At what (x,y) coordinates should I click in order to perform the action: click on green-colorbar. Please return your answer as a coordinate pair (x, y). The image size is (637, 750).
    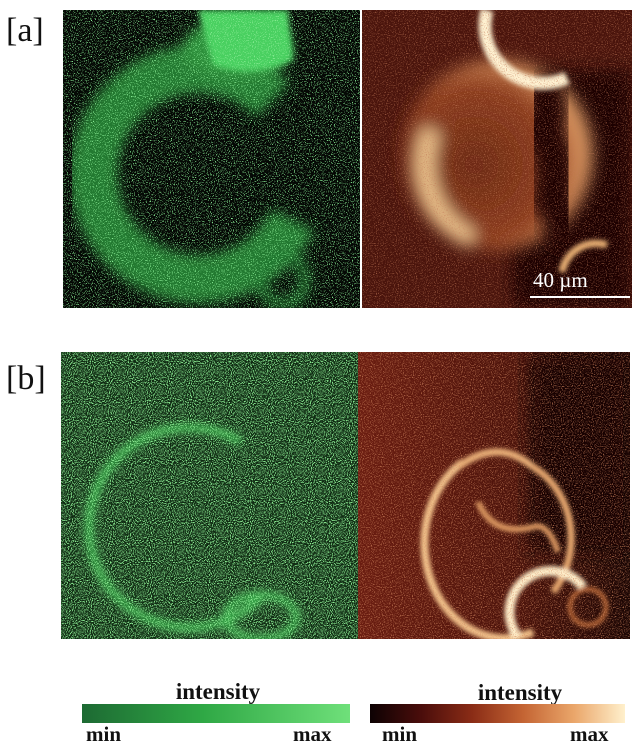
    Looking at the image, I should click on (216, 713).